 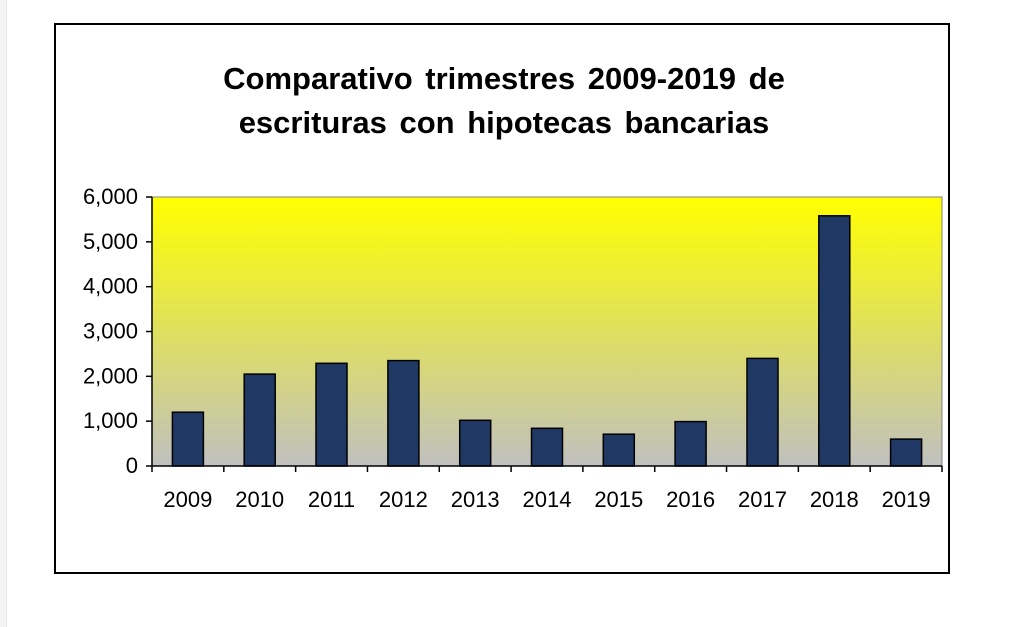 What do you see at coordinates (690, 499) in the screenshot?
I see `x-tick-label: 2016` at bounding box center [690, 499].